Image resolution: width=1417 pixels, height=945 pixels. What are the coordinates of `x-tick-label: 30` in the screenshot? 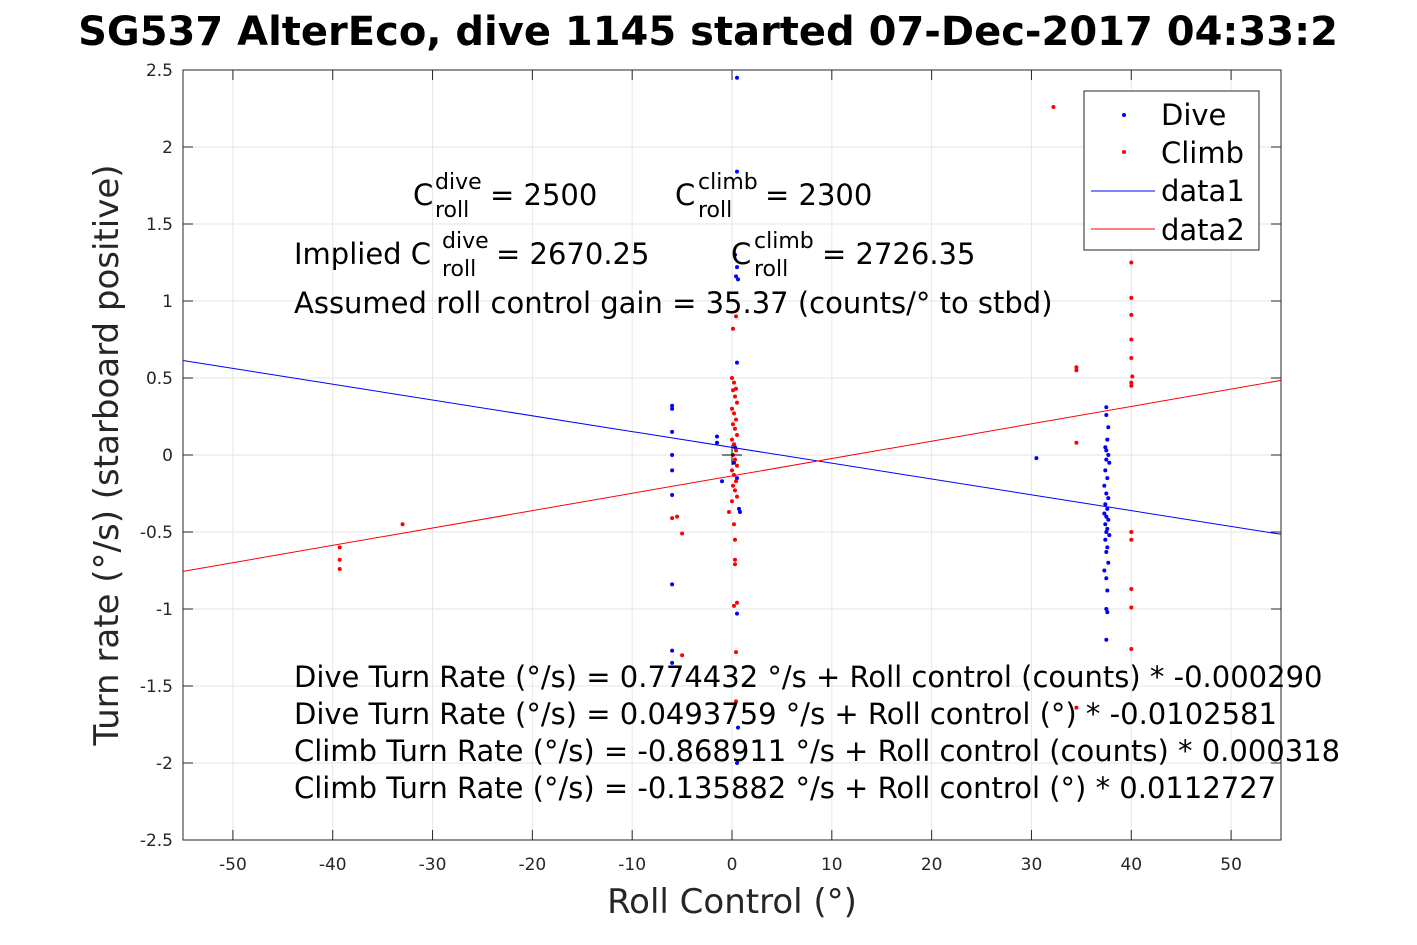 It's located at (1032, 865).